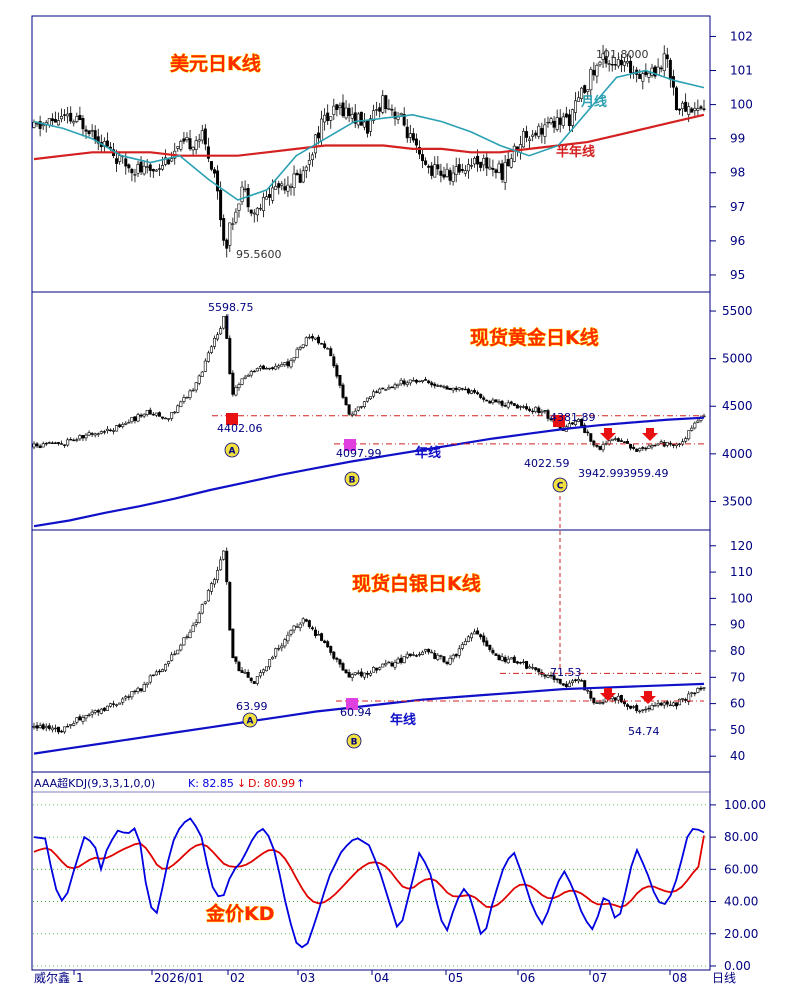  What do you see at coordinates (741, 837) in the screenshot?
I see `kd-tick-label: 80.00` at bounding box center [741, 837].